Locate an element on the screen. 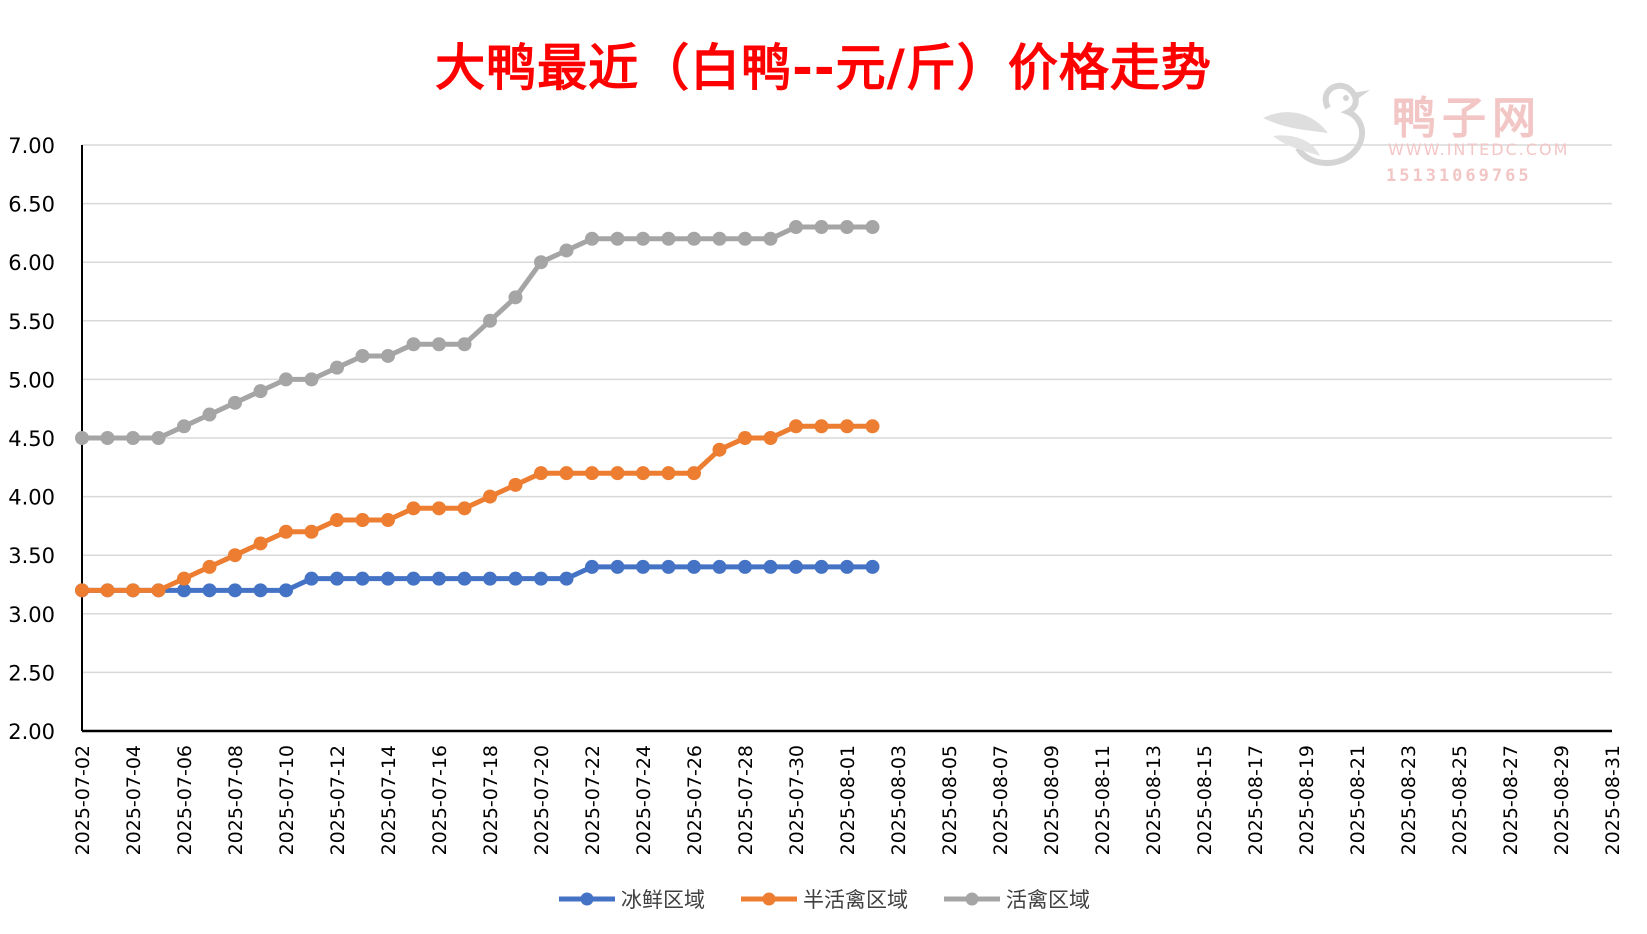  y-tick-label: 6.00 is located at coordinates (31, 263).